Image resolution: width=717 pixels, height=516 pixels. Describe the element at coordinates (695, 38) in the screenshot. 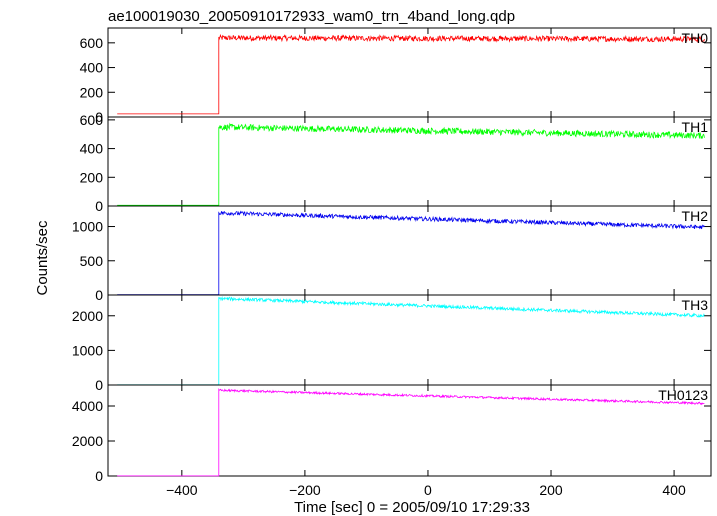

I see `series-label-th0: TH0` at that location.